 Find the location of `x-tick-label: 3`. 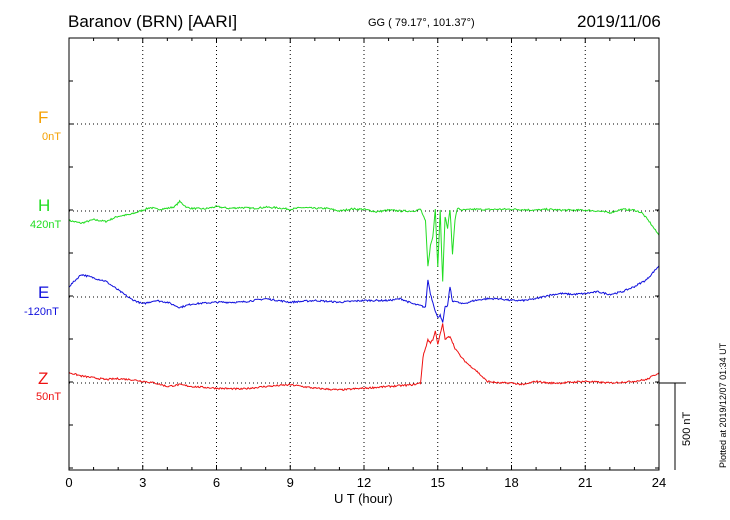

x-tick-label: 3 is located at coordinates (142, 482).